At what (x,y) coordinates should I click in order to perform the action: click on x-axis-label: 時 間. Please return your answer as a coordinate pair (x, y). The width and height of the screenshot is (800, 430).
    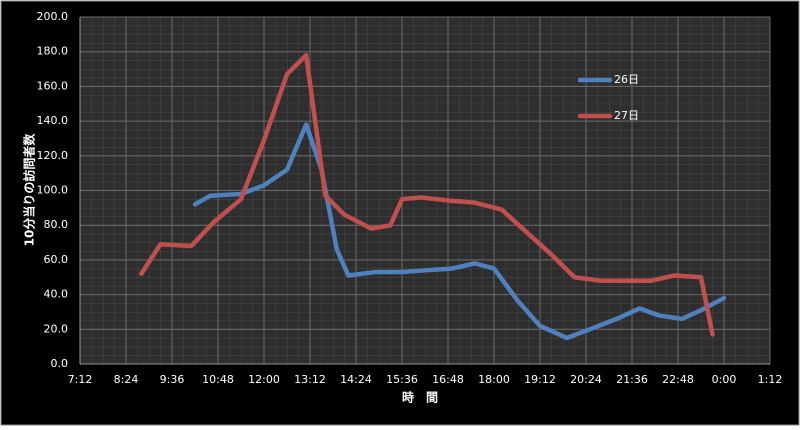
    Looking at the image, I should click on (420, 397).